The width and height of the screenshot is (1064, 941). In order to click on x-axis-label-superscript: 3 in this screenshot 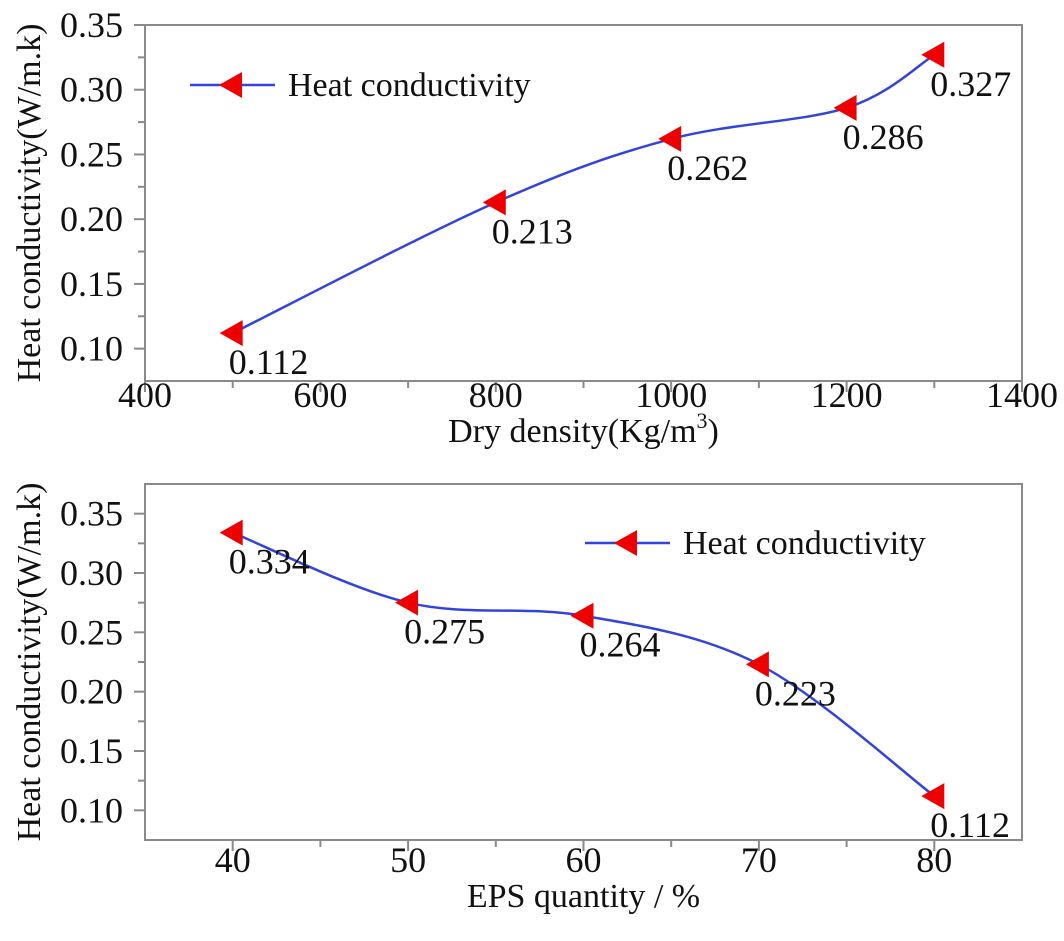, I will do `click(702, 420)`.